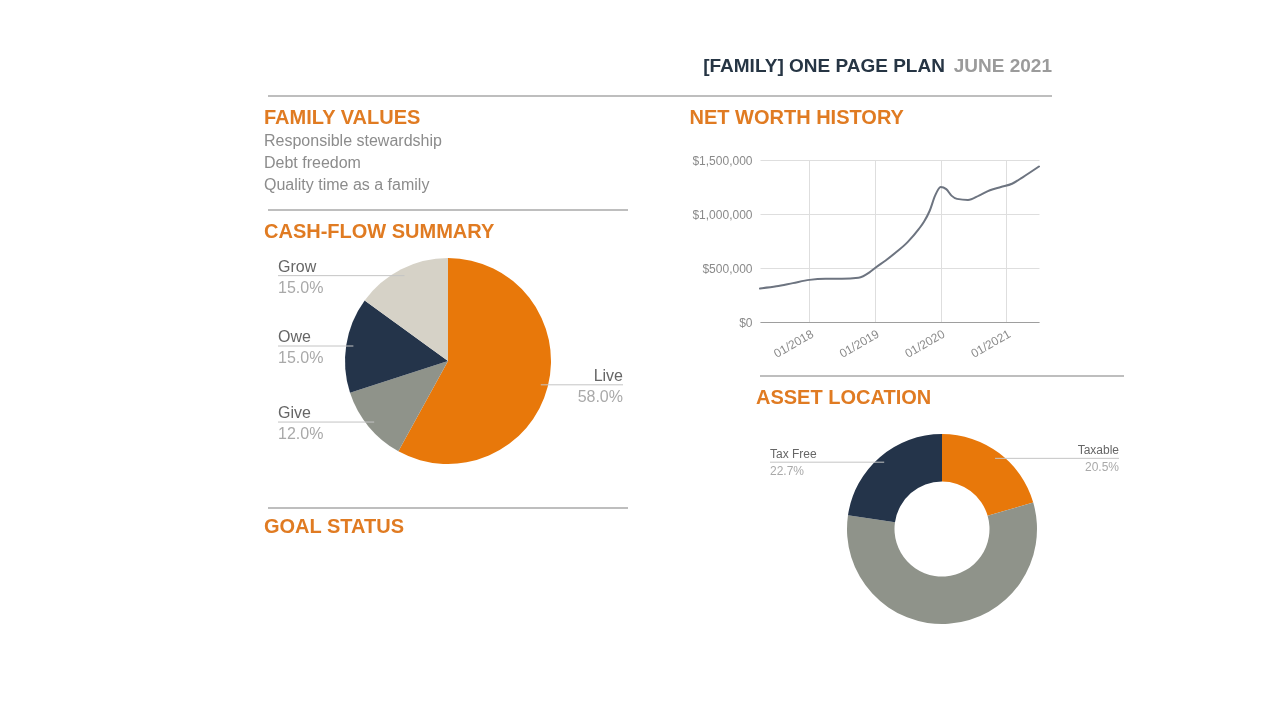  Describe the element at coordinates (334, 526) in the screenshot. I see `text: GOAL STATUS` at that location.